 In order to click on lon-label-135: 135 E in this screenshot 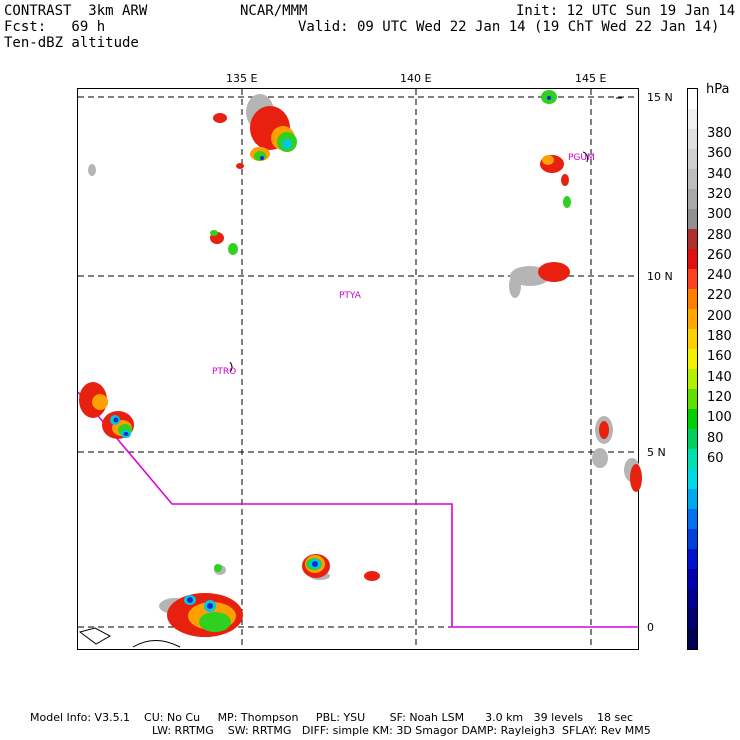, I will do `click(242, 78)`.